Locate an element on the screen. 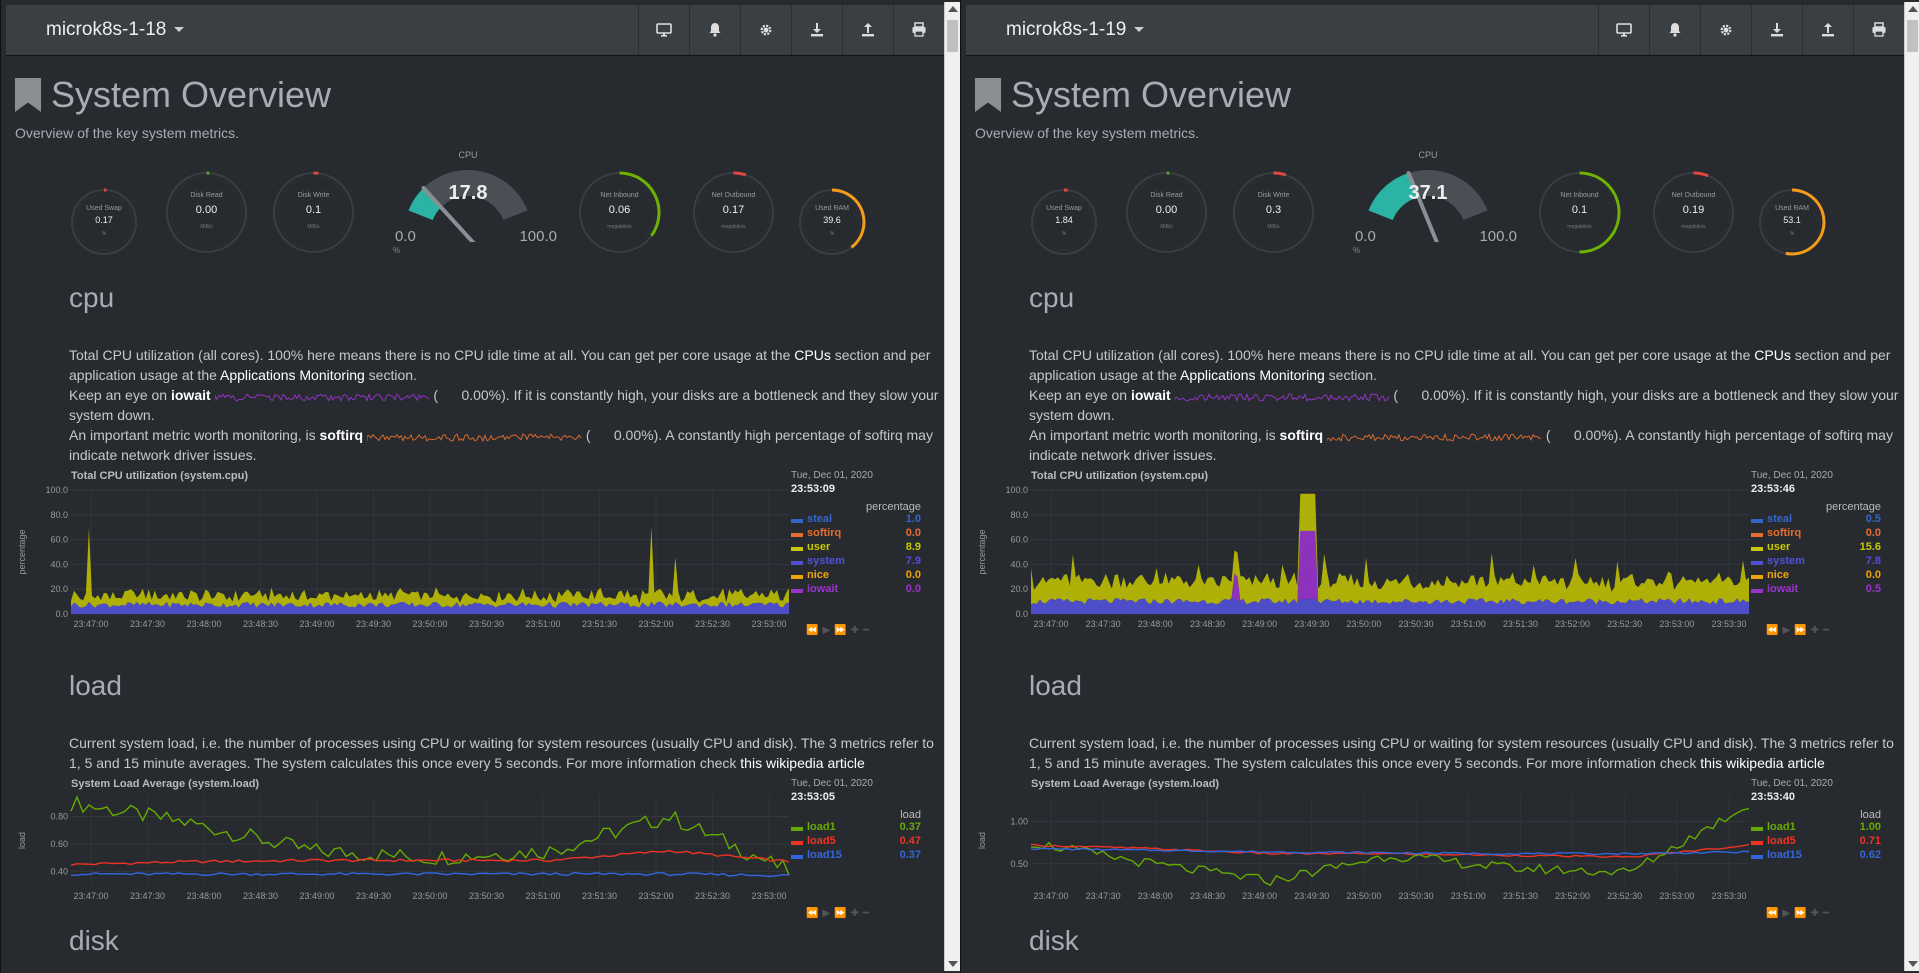 The image size is (1919, 973). legend-item-load1: load1 0.37 is located at coordinates (856, 828).